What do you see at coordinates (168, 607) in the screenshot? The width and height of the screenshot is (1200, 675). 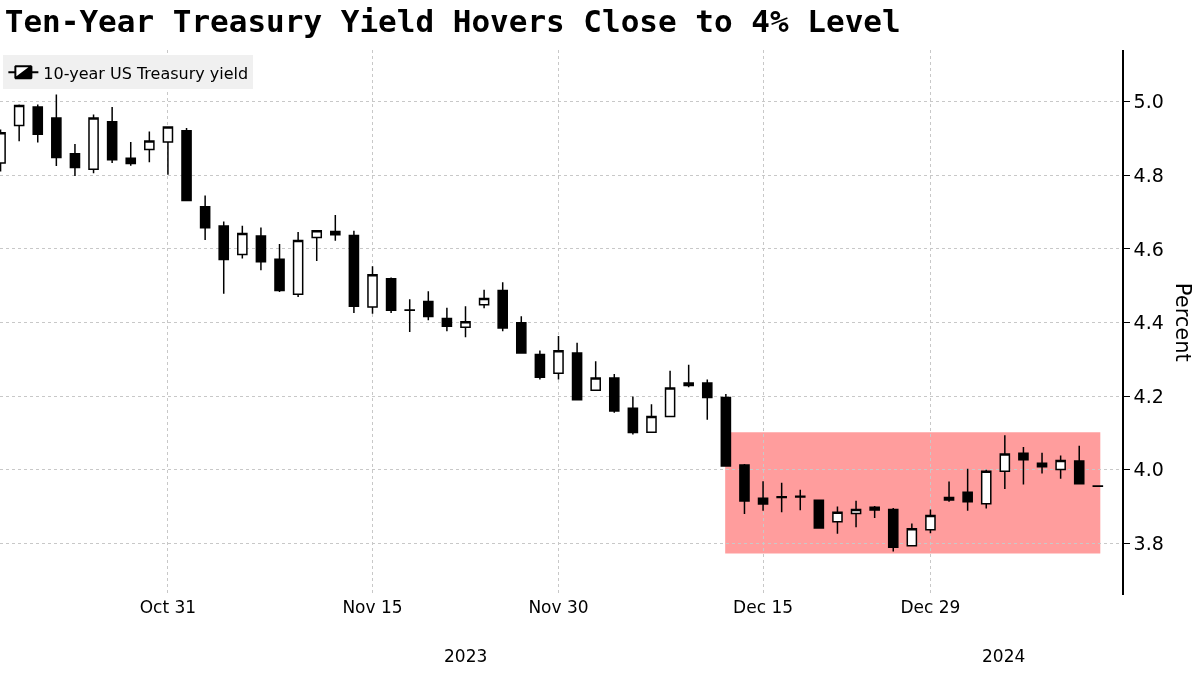 I see `x-tick-label: Oct 31` at bounding box center [168, 607].